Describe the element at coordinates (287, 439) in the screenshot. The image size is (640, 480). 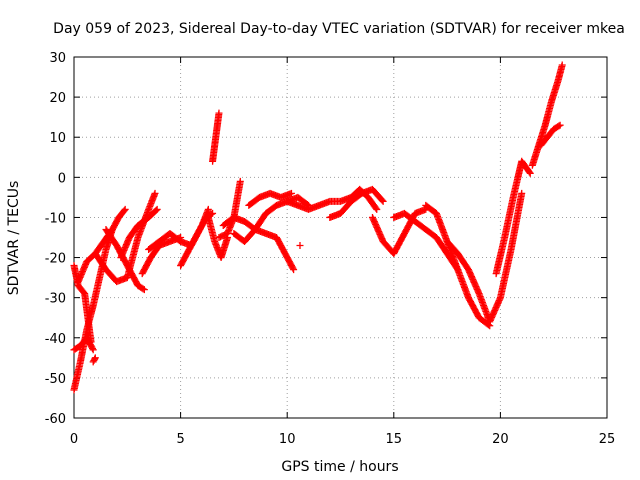
I see `x-tick-label: 10` at that location.